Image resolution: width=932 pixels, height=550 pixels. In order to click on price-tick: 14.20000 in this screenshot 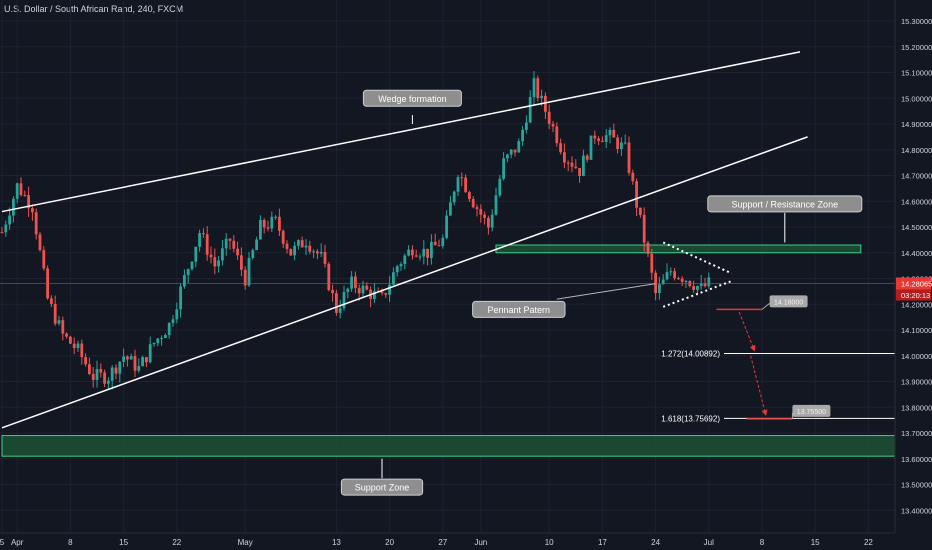, I will do `click(916, 304)`.